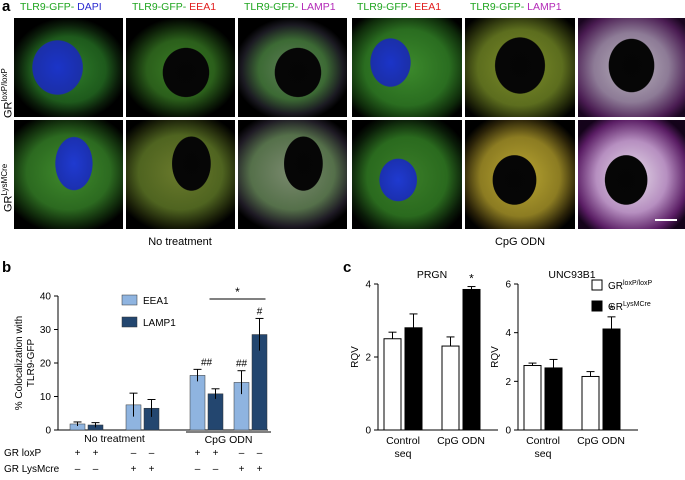  Describe the element at coordinates (156, 301) in the screenshot. I see `legend-label-eea1: EEA1` at that location.